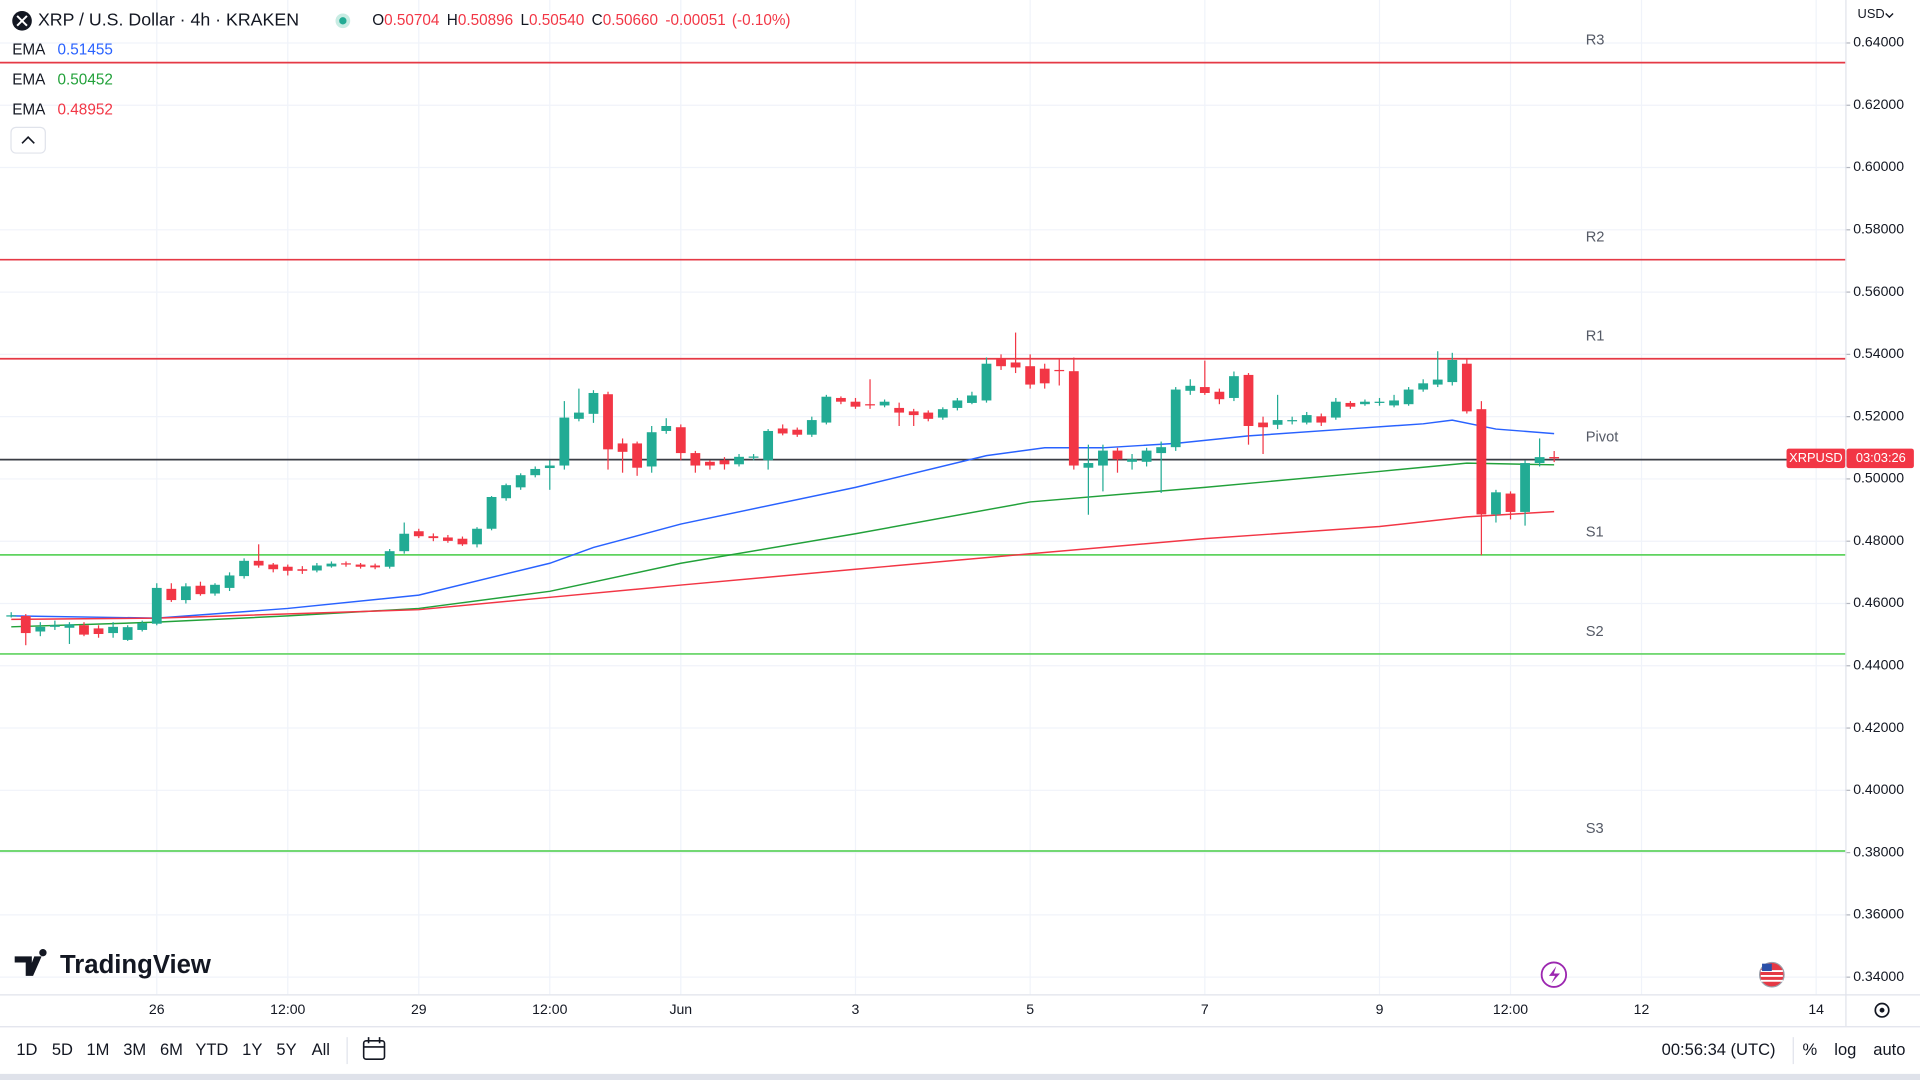 The width and height of the screenshot is (1920, 1080). I want to click on range-button: 3M, so click(134, 1049).